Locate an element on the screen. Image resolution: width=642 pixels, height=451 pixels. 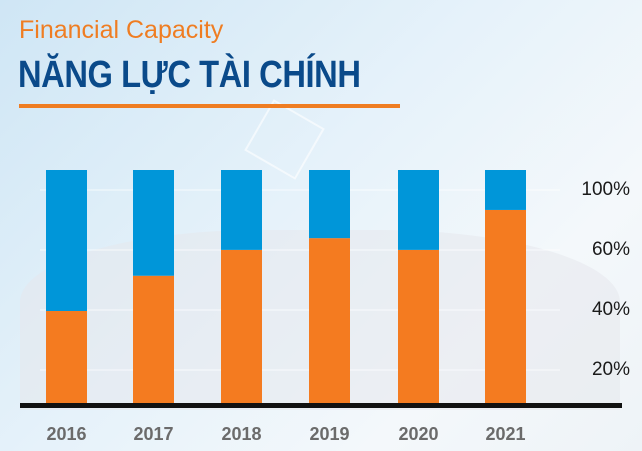
y-tick-label: 20% is located at coordinates (611, 369).